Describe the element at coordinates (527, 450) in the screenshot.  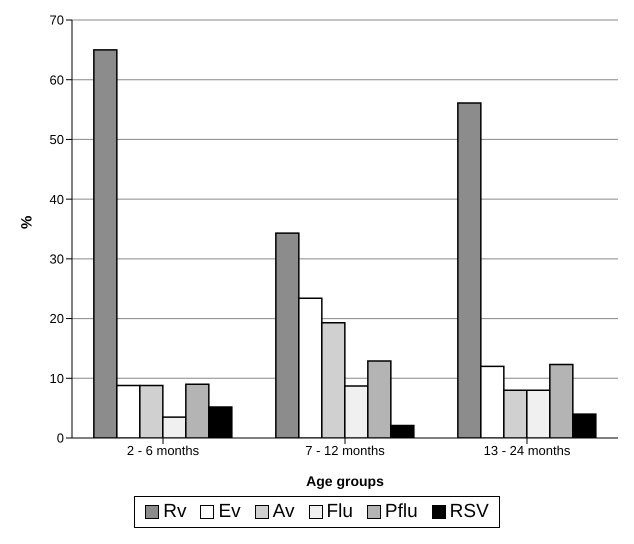
I see `x-tick-label: 13 - 24 months` at that location.